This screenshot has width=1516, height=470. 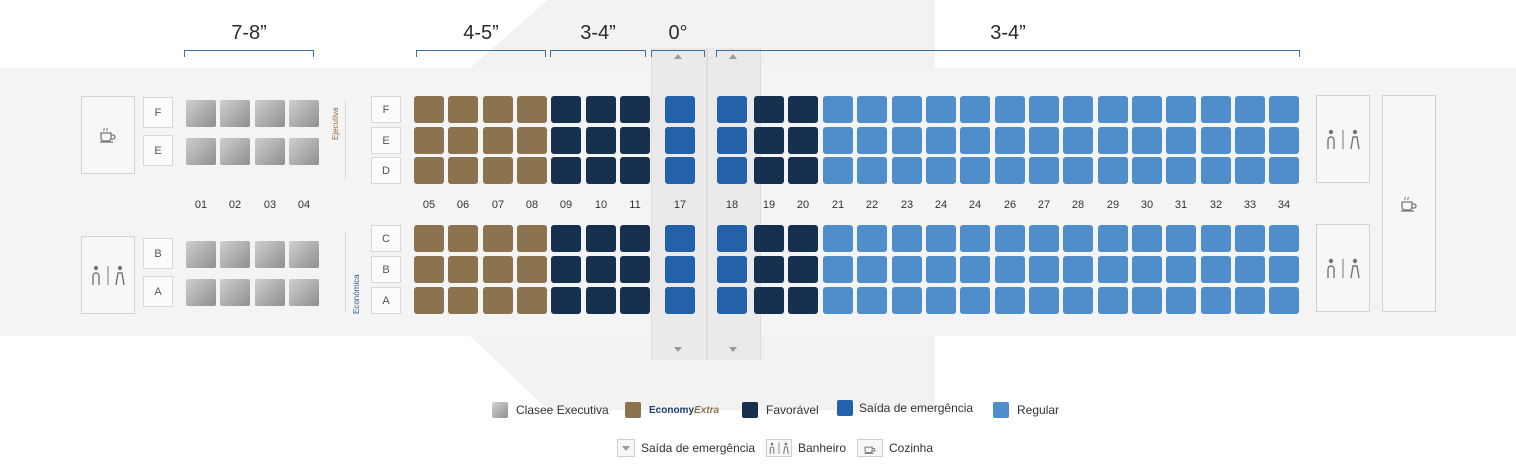 I want to click on seat-26B, so click(x=1010, y=269).